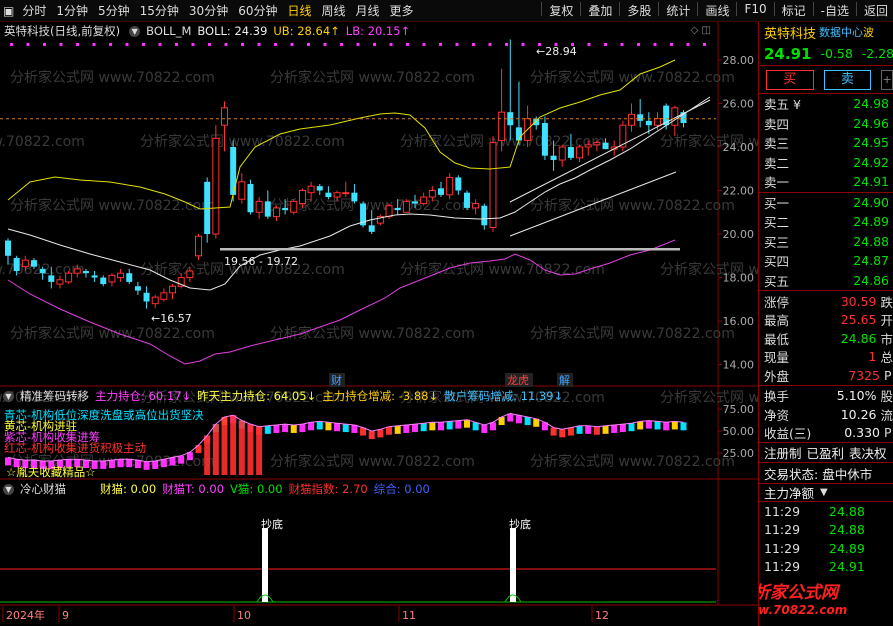 The height and width of the screenshot is (626, 893). Describe the element at coordinates (826, 338) in the screenshot. I see `stat-row-2: 最低 24.86 市` at that location.